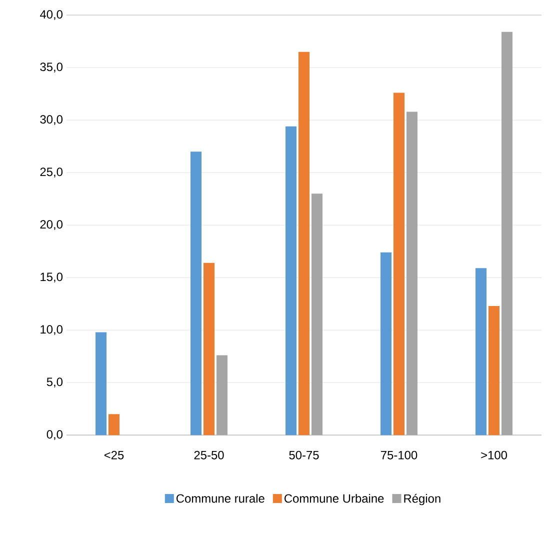 This screenshot has height=538, width=550. What do you see at coordinates (51, 67) in the screenshot?
I see `y-tick-label: 35,0` at bounding box center [51, 67].